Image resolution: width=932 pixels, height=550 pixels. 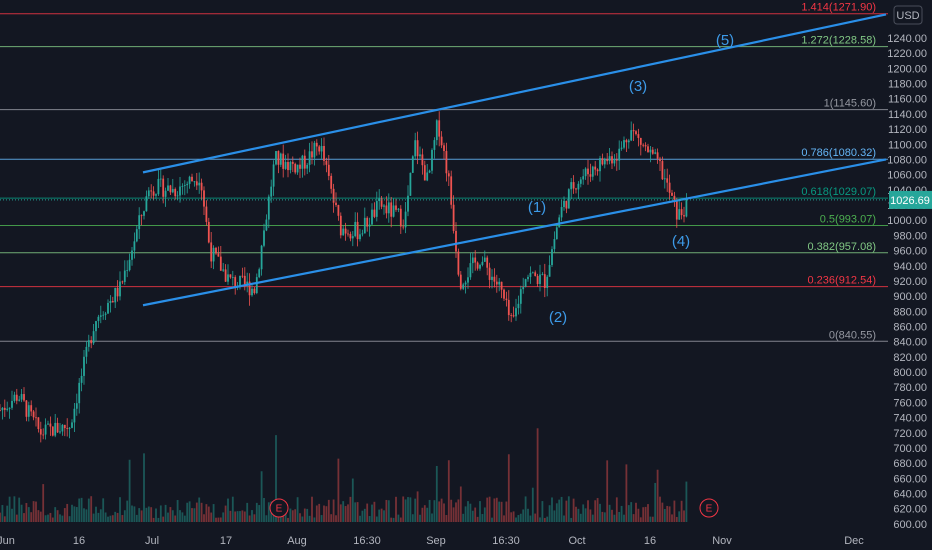 What do you see at coordinates (631, 179) in the screenshot?
I see `elliott-wave-labels: (1) (2) (3) (4) (5)` at bounding box center [631, 179].